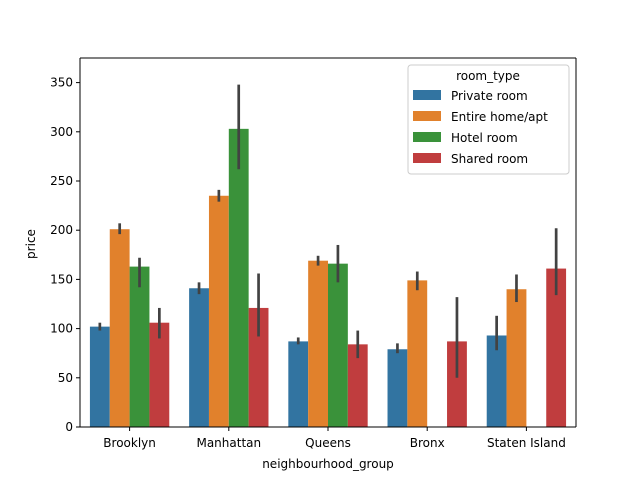  What do you see at coordinates (129, 443) in the screenshot?
I see `x-tick-label: Brooklyn` at bounding box center [129, 443].